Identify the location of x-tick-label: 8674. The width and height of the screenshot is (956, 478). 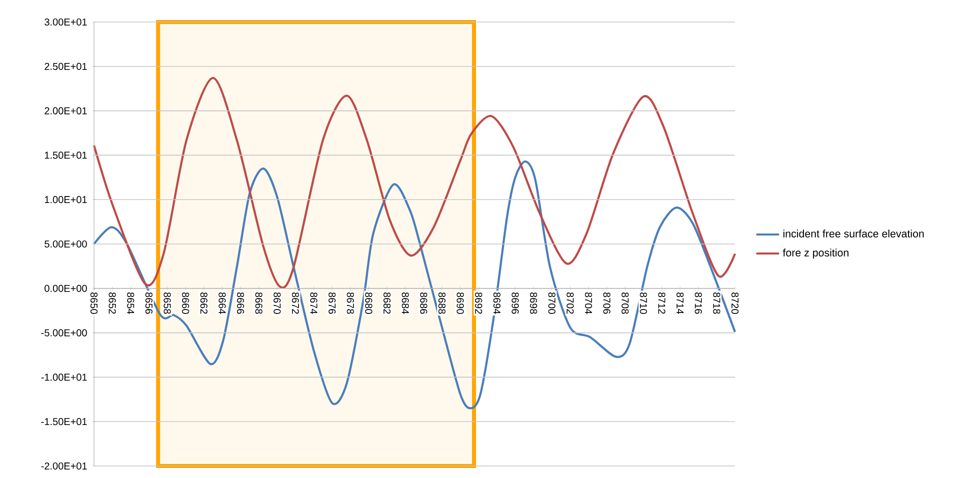
(314, 303).